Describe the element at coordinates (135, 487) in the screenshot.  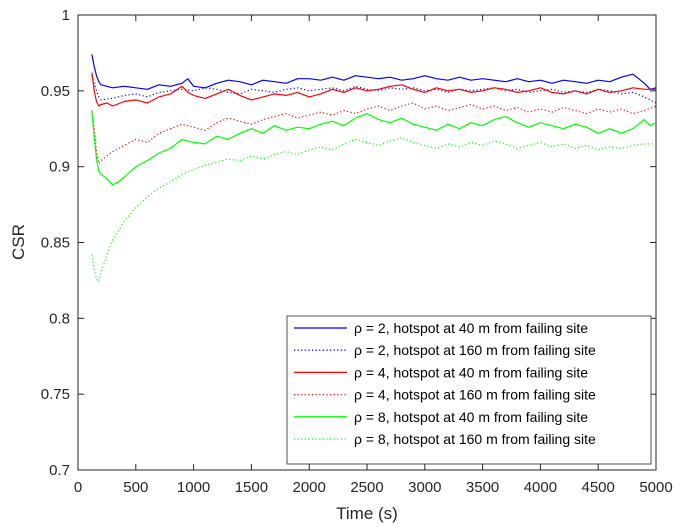
I see `x-tick-label: 500` at that location.